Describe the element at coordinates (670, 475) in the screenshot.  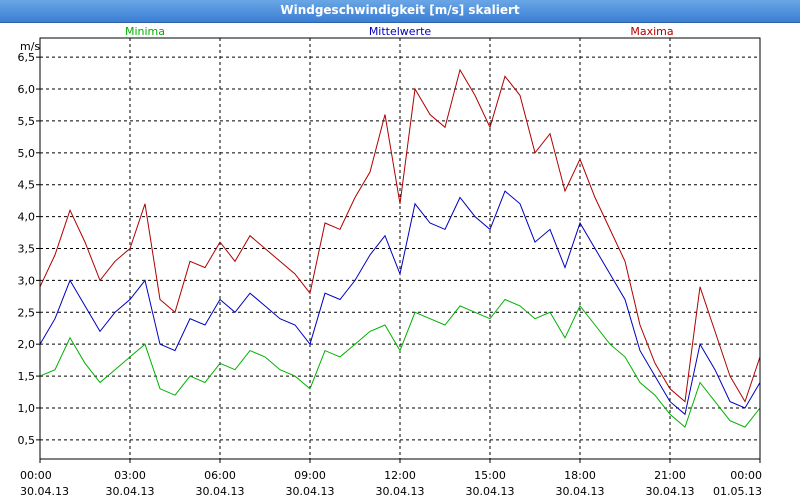
I see `x-tick-time: 21:00` at that location.